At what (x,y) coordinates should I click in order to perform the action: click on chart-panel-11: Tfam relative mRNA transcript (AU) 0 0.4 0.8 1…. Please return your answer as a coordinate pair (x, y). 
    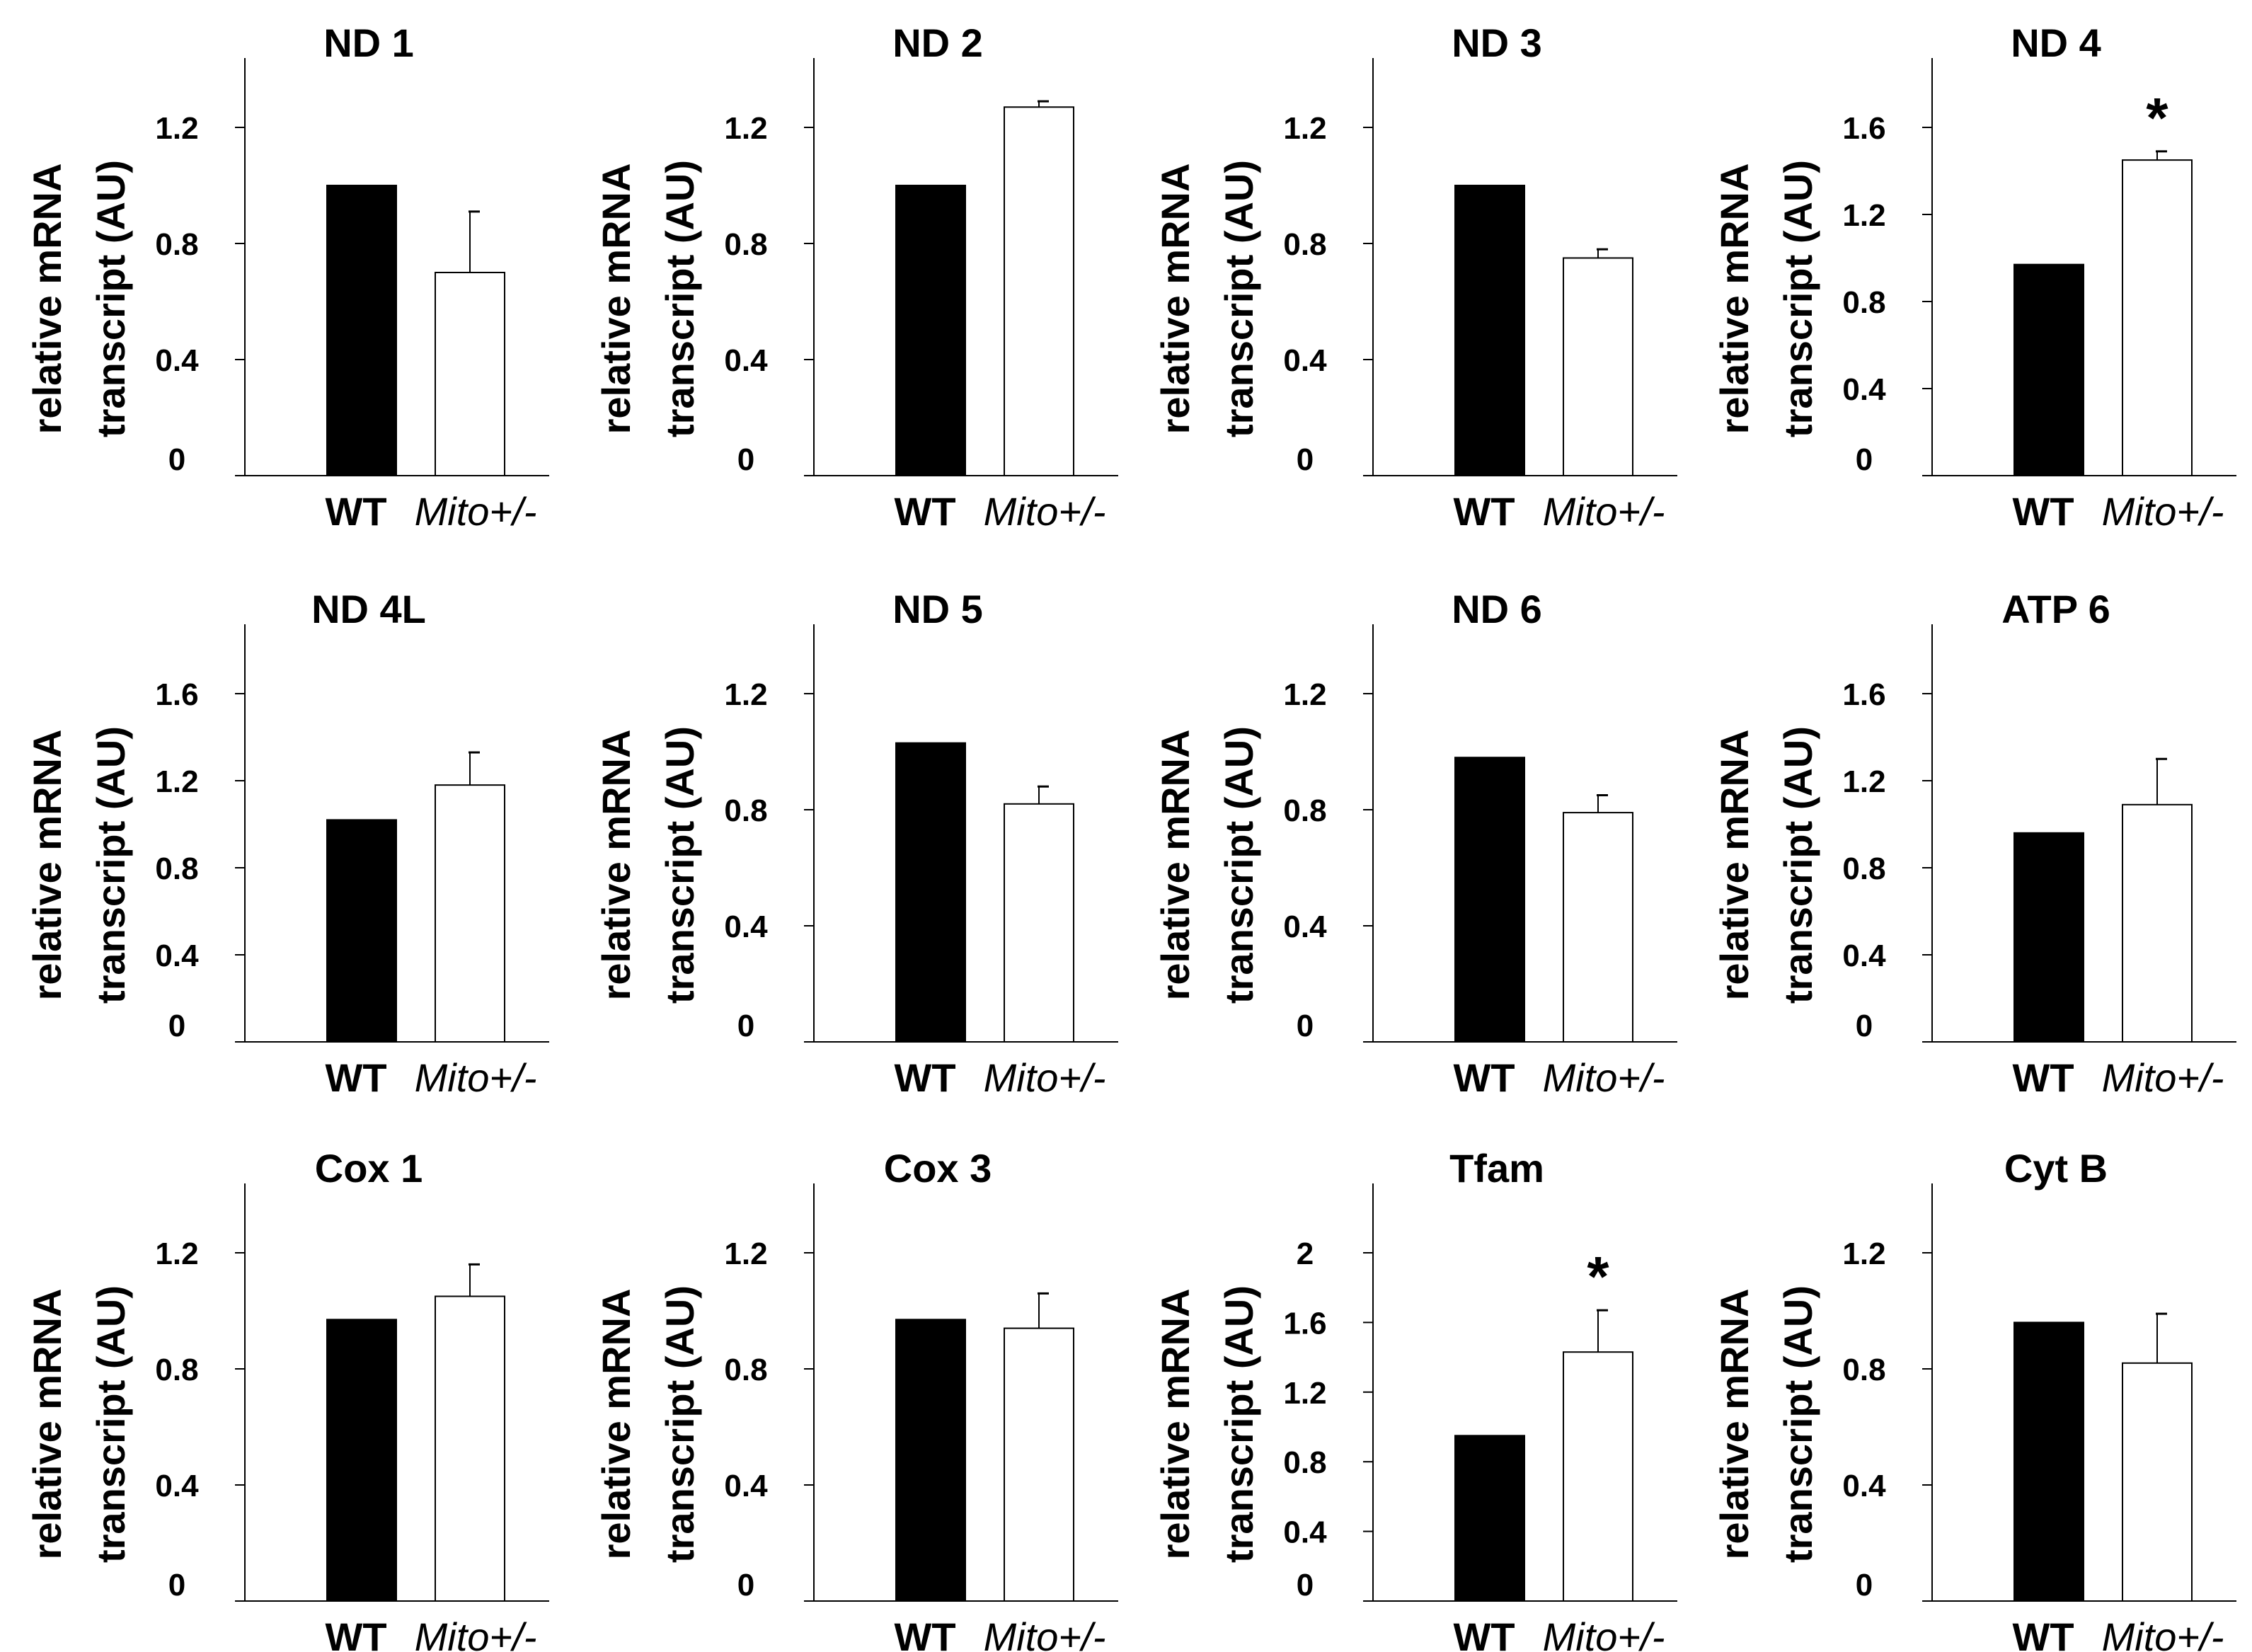
    Looking at the image, I should click on (1415, 1399).